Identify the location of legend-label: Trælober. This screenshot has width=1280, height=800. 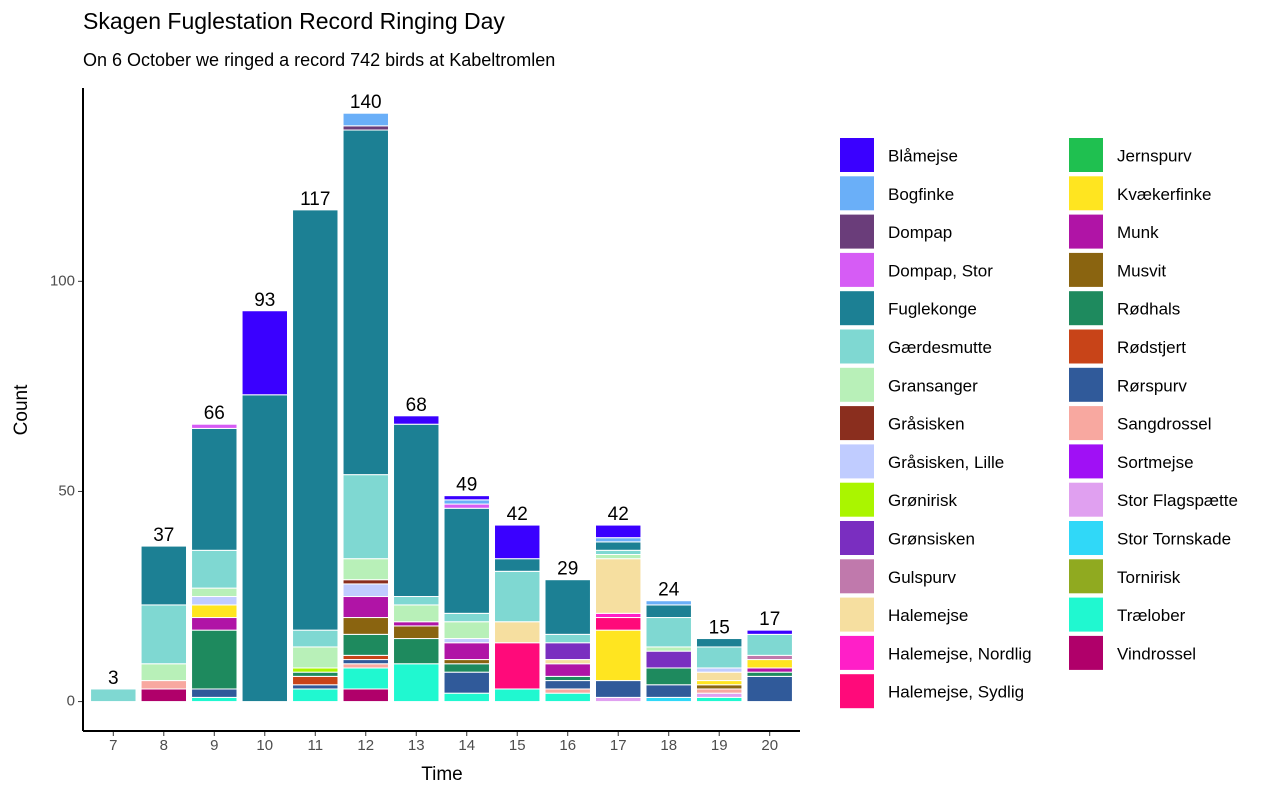
(1151, 615).